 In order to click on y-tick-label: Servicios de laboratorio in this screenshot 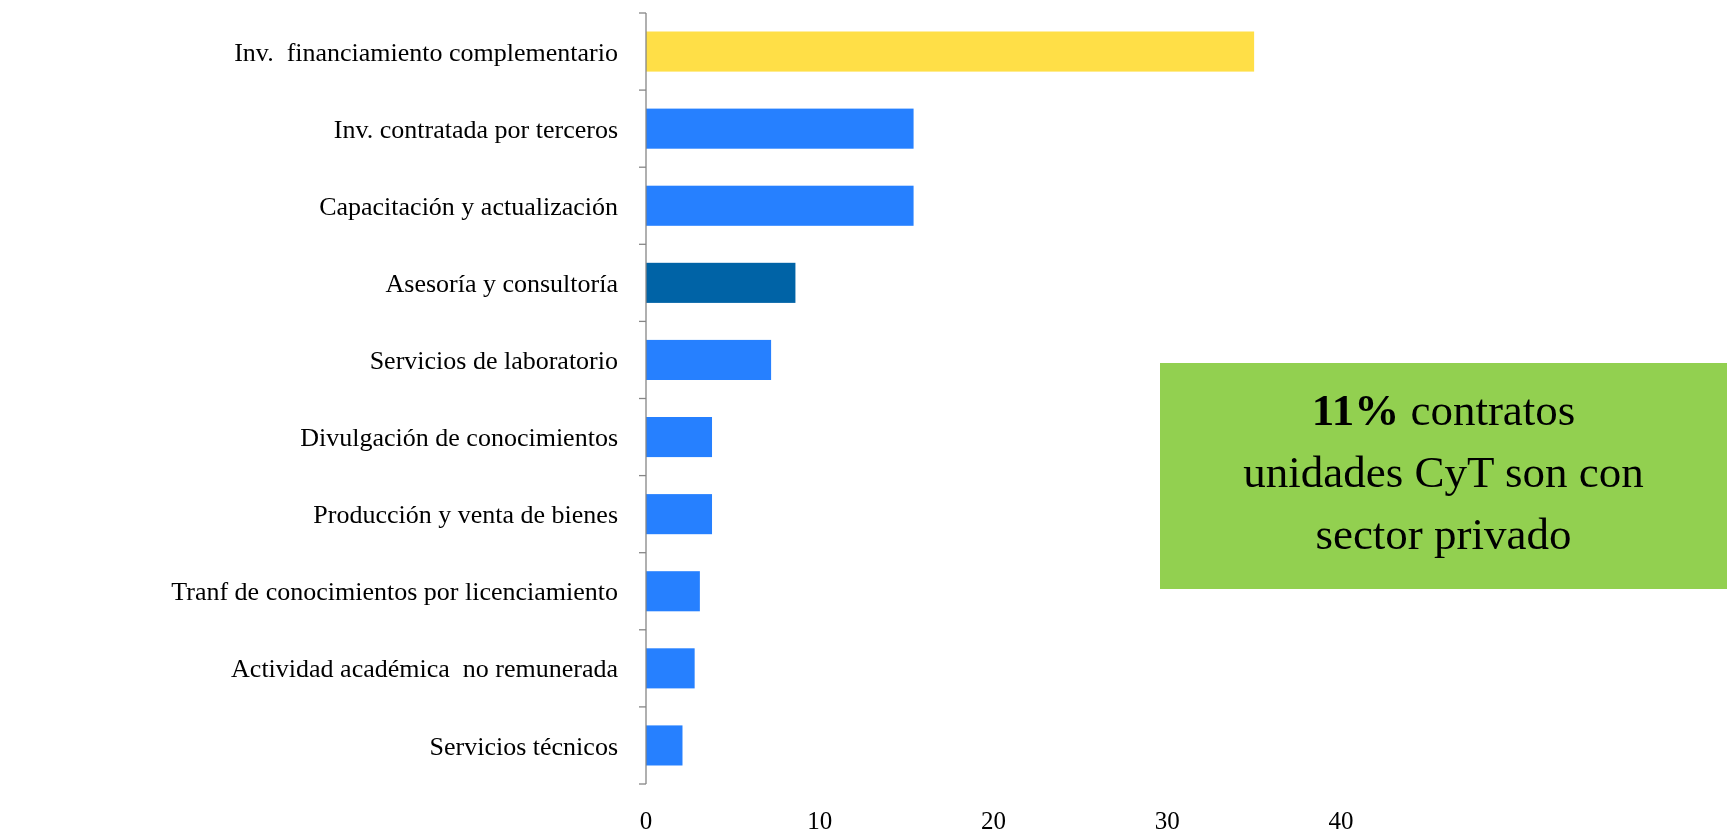, I will do `click(493, 361)`.